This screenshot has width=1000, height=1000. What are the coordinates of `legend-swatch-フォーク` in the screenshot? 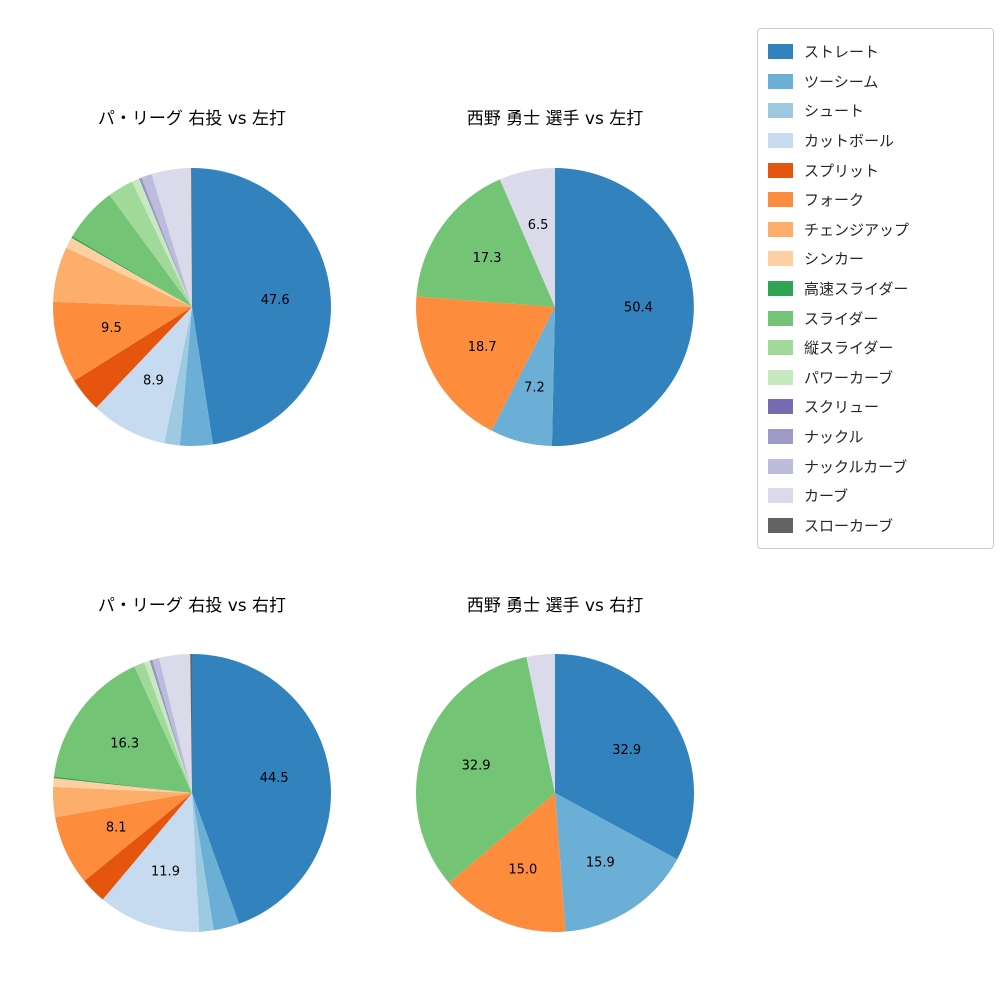 It's located at (780, 200).